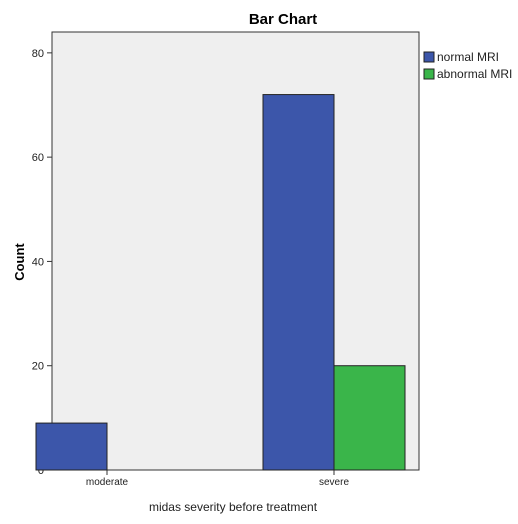 The width and height of the screenshot is (518, 524). I want to click on y-tick-label: 80, so click(38, 54).